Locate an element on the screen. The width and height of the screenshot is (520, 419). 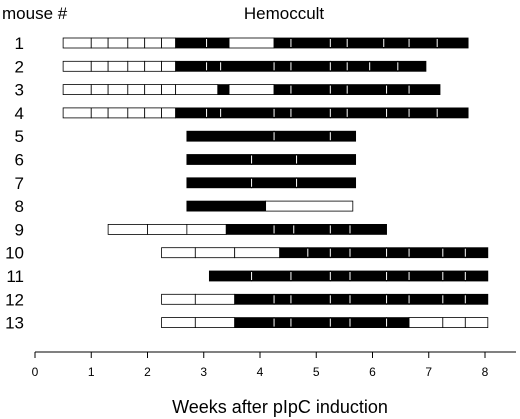
row-axis-label: mouse # is located at coordinates (35, 13).